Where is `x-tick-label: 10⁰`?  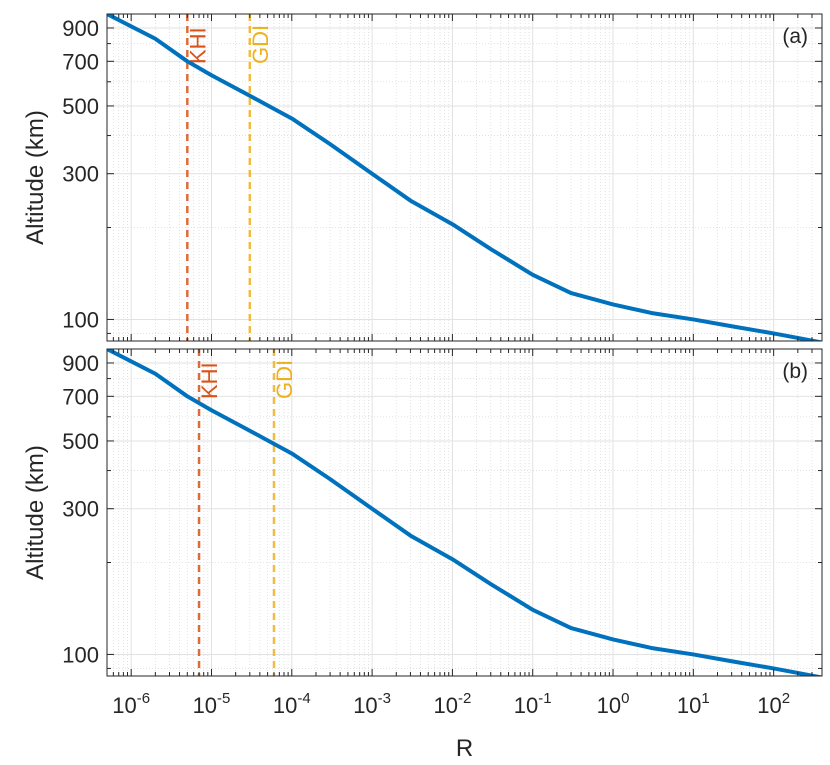 x-tick-label: 10⁰ is located at coordinates (613, 704).